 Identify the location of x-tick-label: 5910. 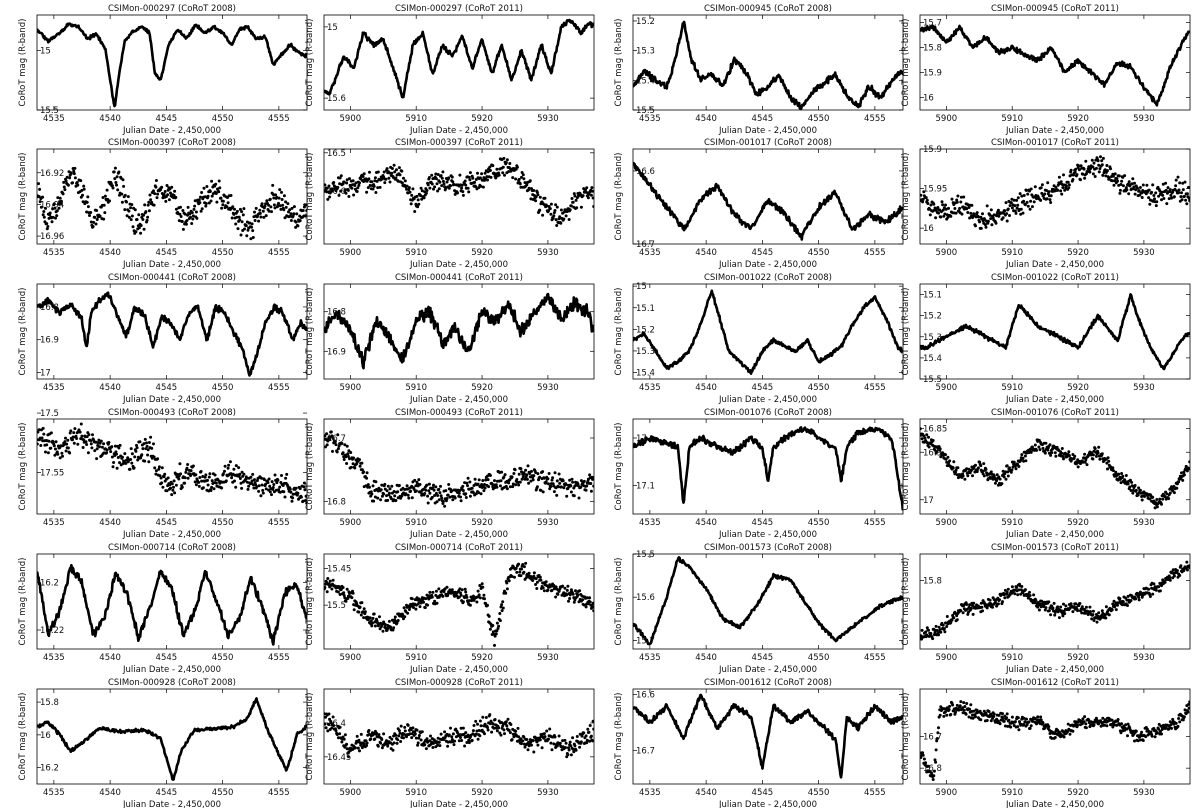
(416, 119).